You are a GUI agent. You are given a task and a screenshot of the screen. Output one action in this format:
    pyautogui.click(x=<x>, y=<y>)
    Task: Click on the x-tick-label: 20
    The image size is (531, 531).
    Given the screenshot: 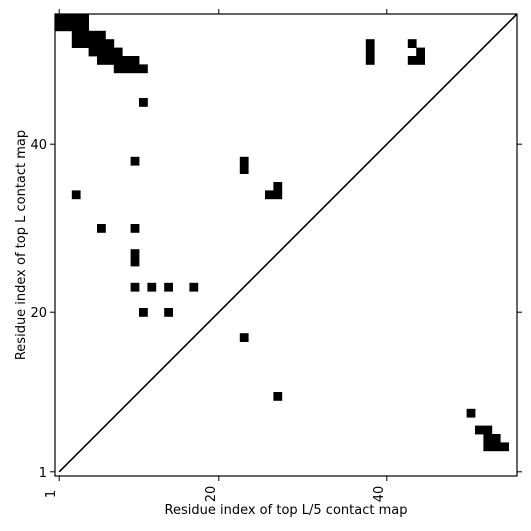 What is the action you would take?
    pyautogui.click(x=211, y=494)
    